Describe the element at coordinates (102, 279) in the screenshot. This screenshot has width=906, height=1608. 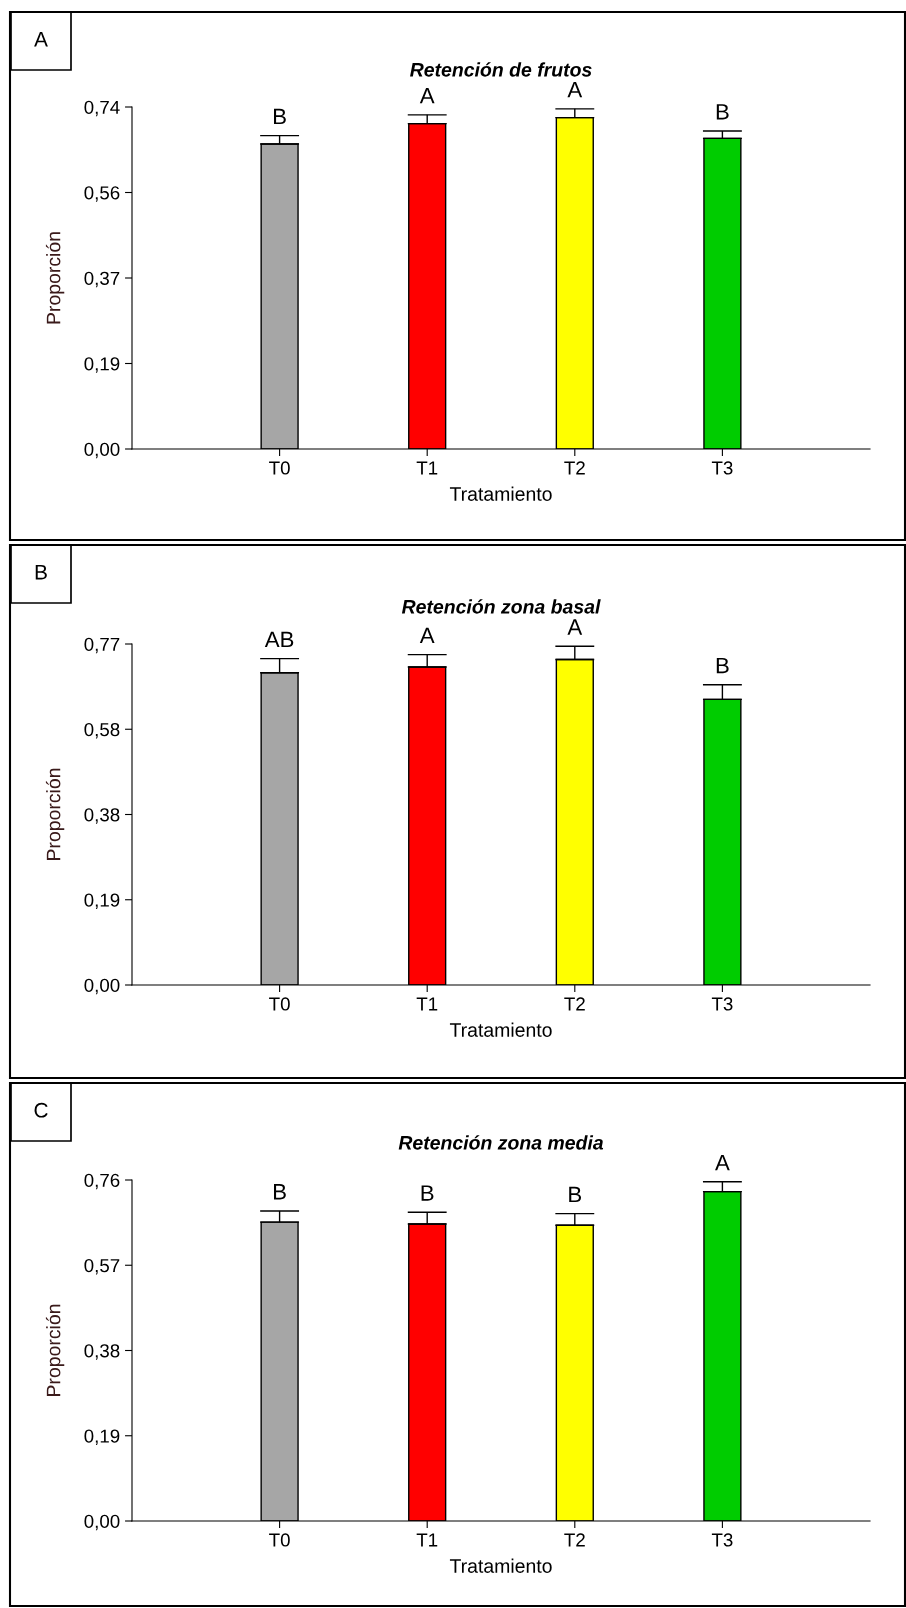
I see `y-tick-label: 0,37` at that location.